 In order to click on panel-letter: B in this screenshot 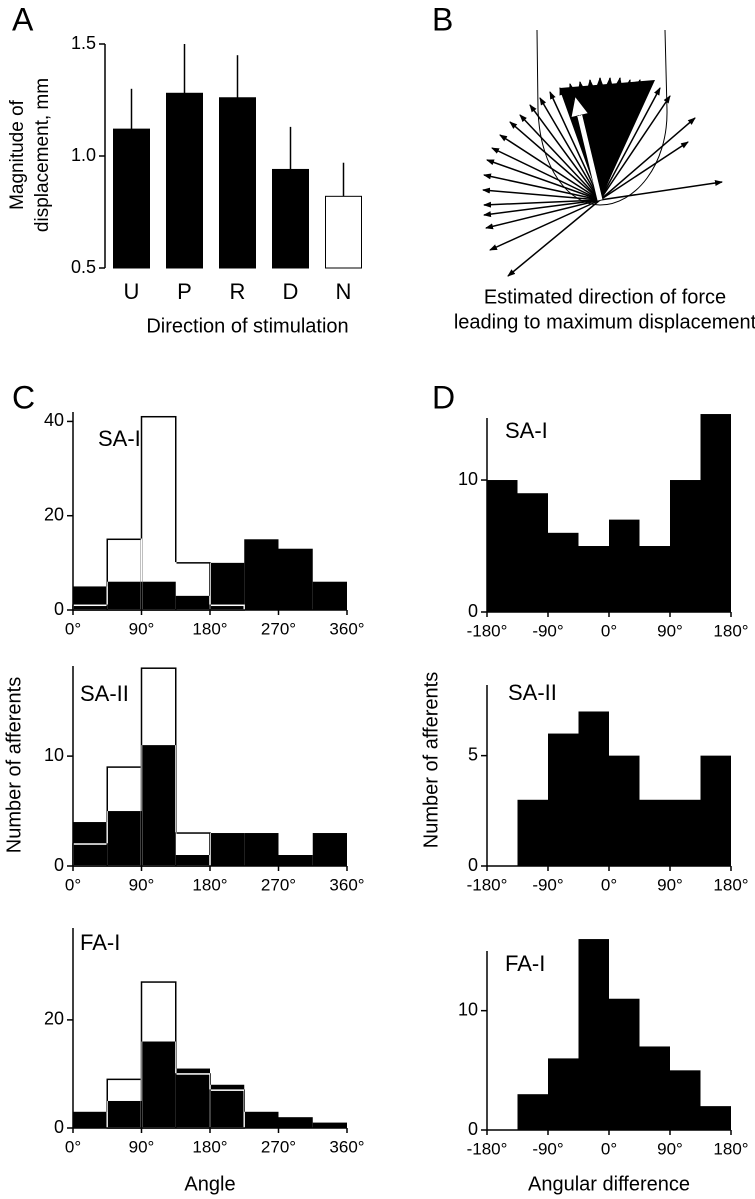, I will do `click(442, 19)`.